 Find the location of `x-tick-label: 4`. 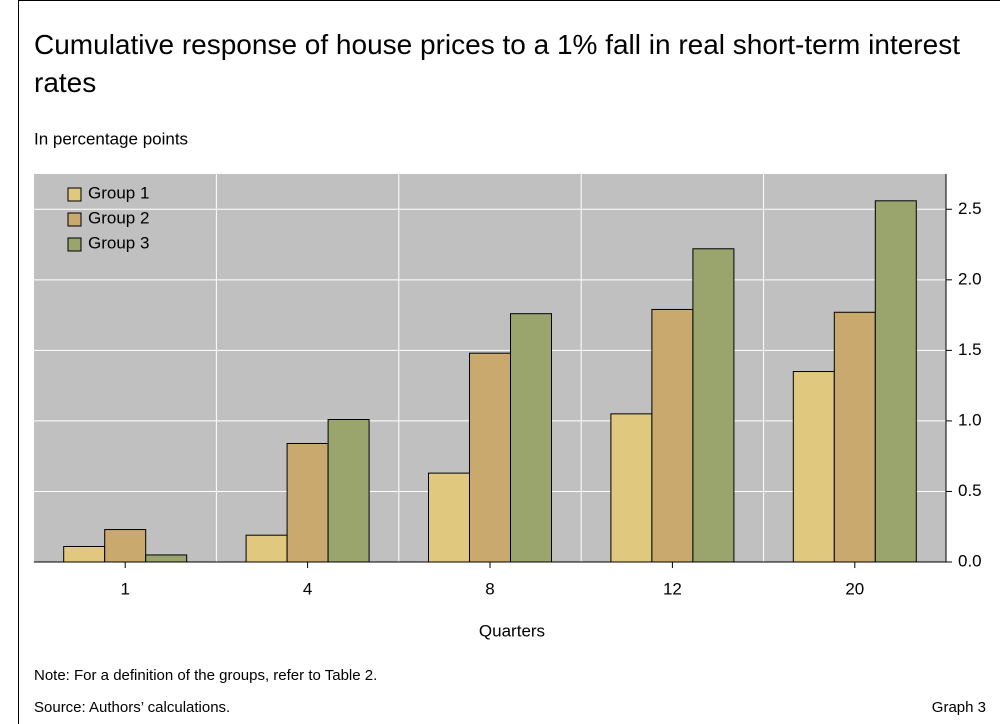

x-tick-label: 4 is located at coordinates (307, 588).